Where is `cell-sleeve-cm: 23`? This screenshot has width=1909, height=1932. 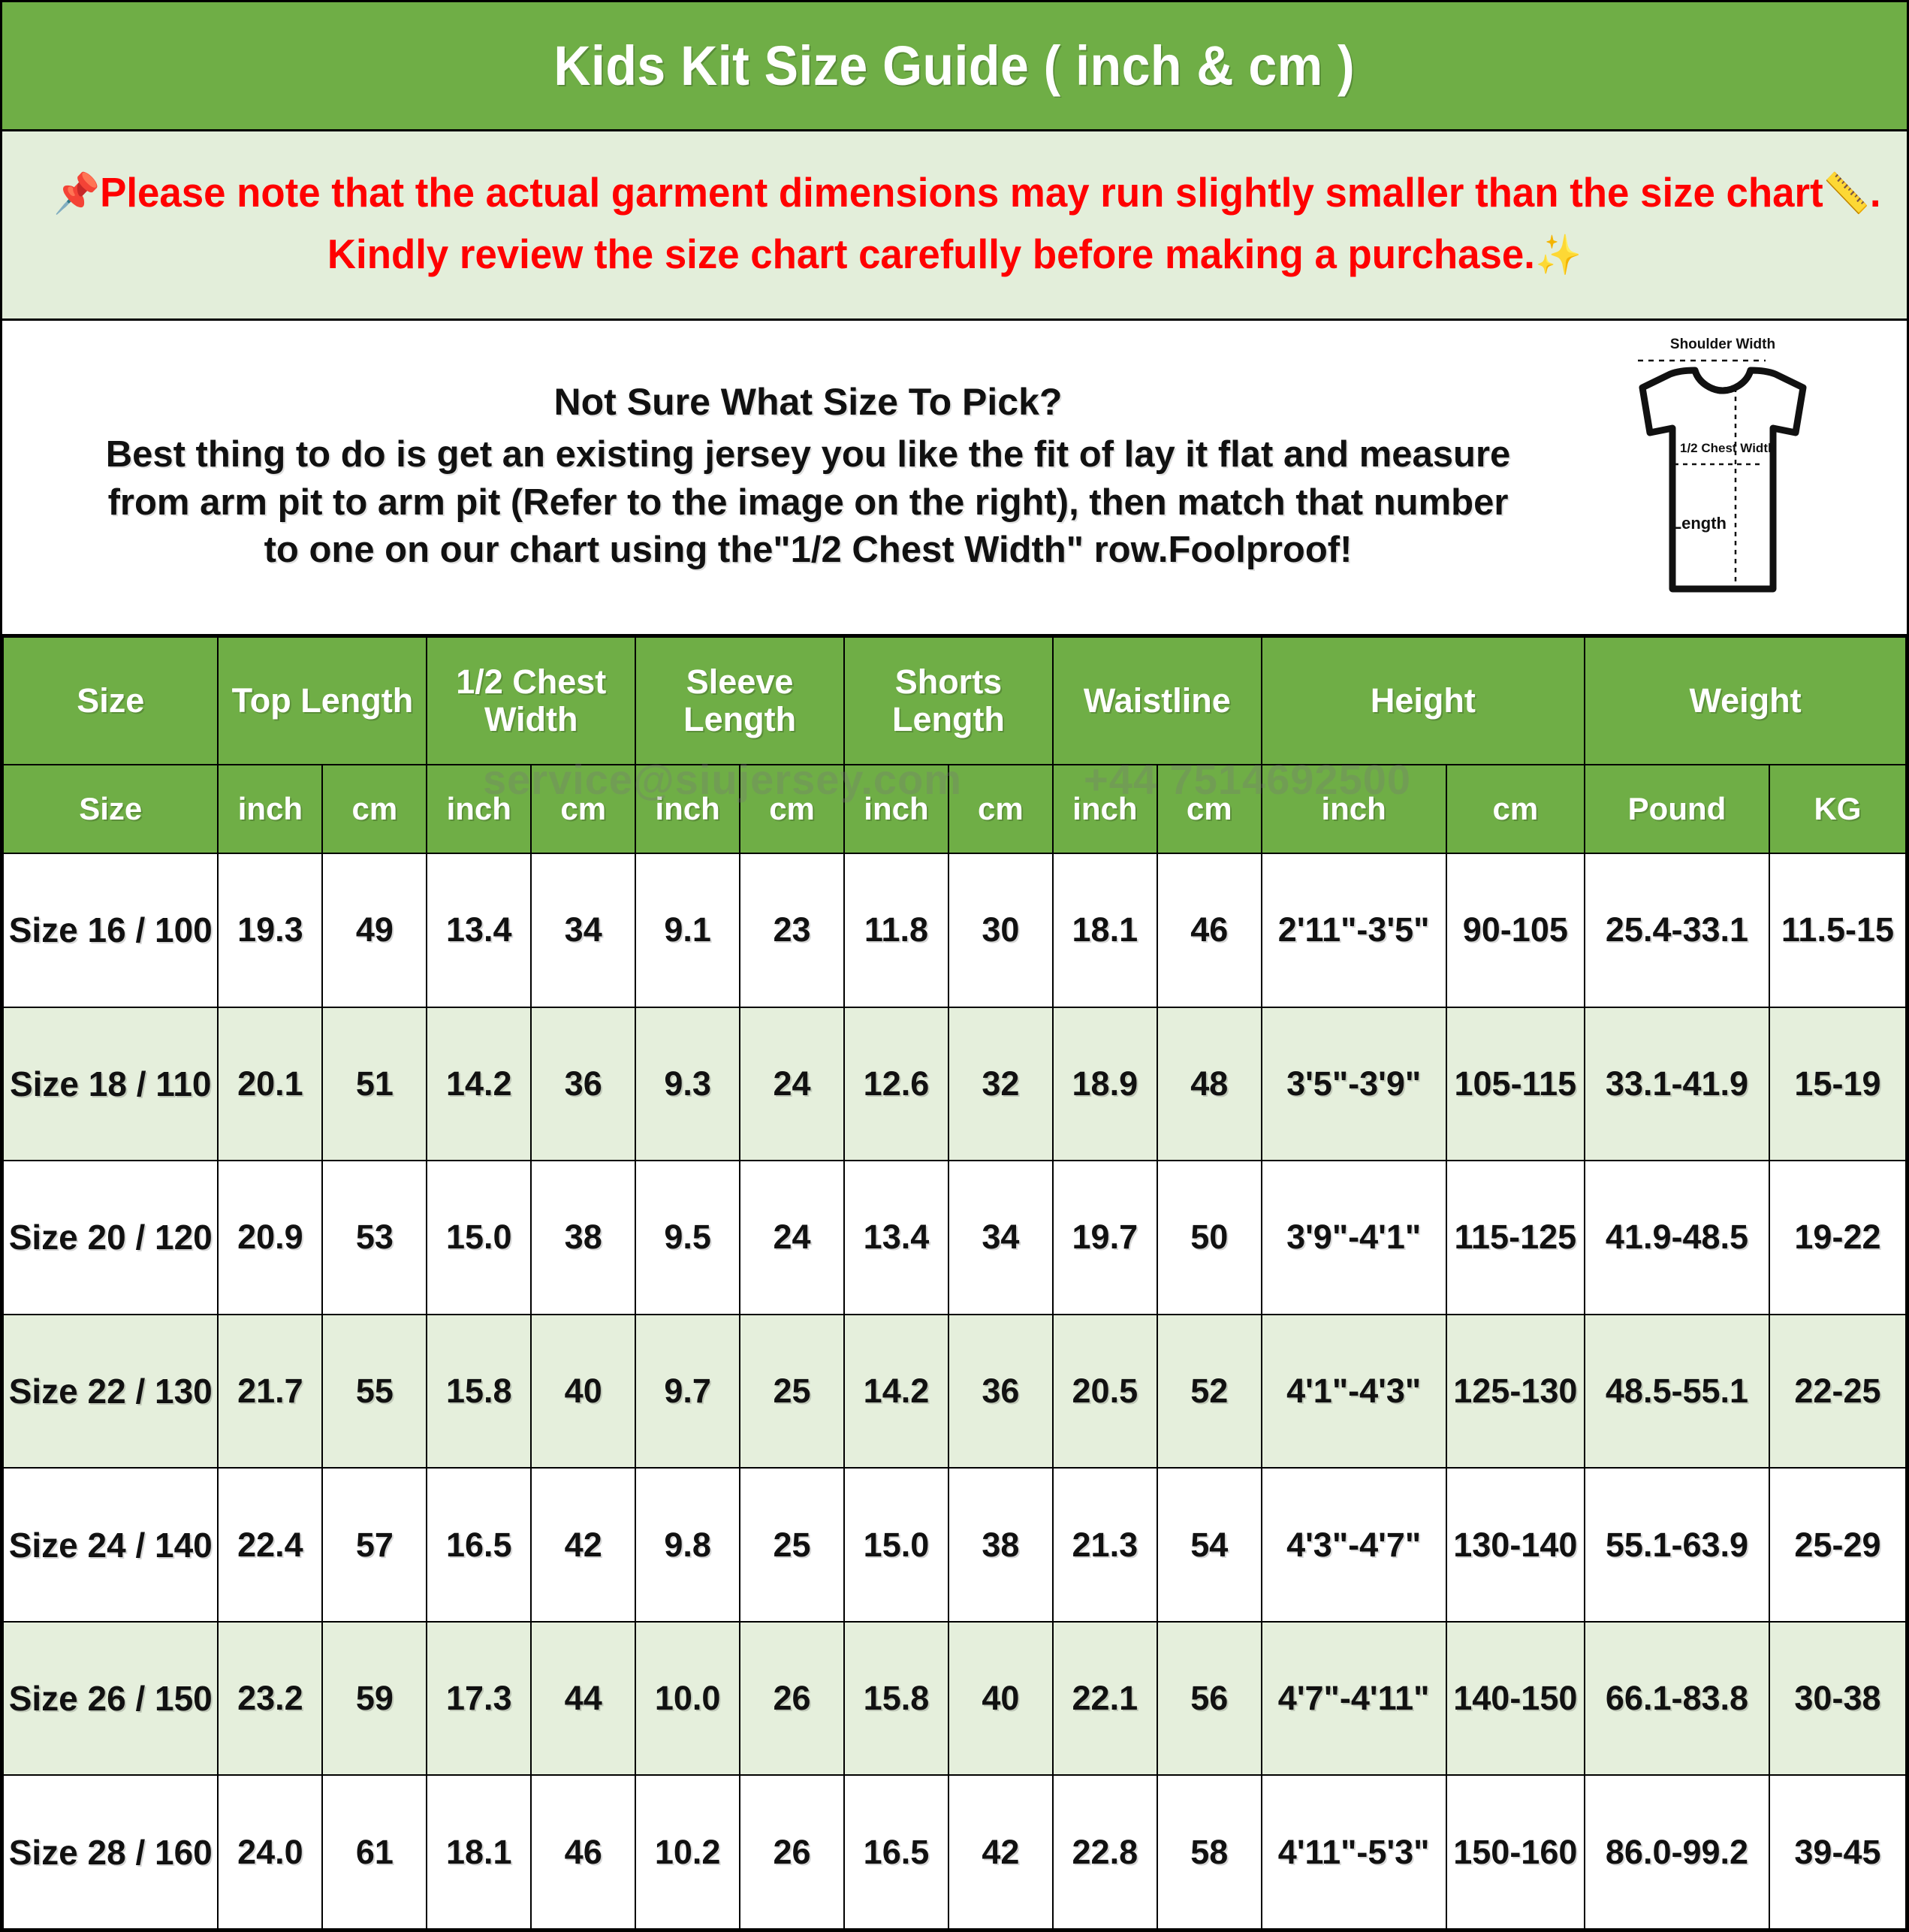 cell-sleeve-cm: 23 is located at coordinates (792, 930).